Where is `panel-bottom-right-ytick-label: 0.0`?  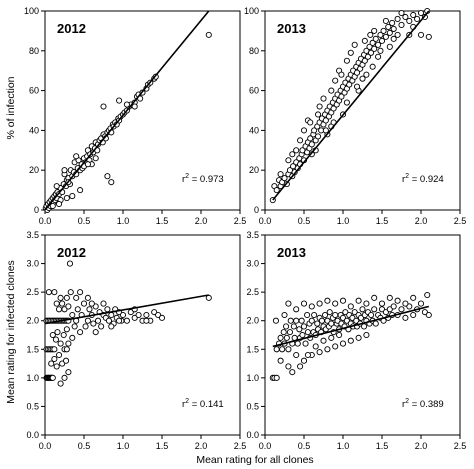 panel-bottom-right-ytick-label: 0.0 is located at coordinates (252, 435).